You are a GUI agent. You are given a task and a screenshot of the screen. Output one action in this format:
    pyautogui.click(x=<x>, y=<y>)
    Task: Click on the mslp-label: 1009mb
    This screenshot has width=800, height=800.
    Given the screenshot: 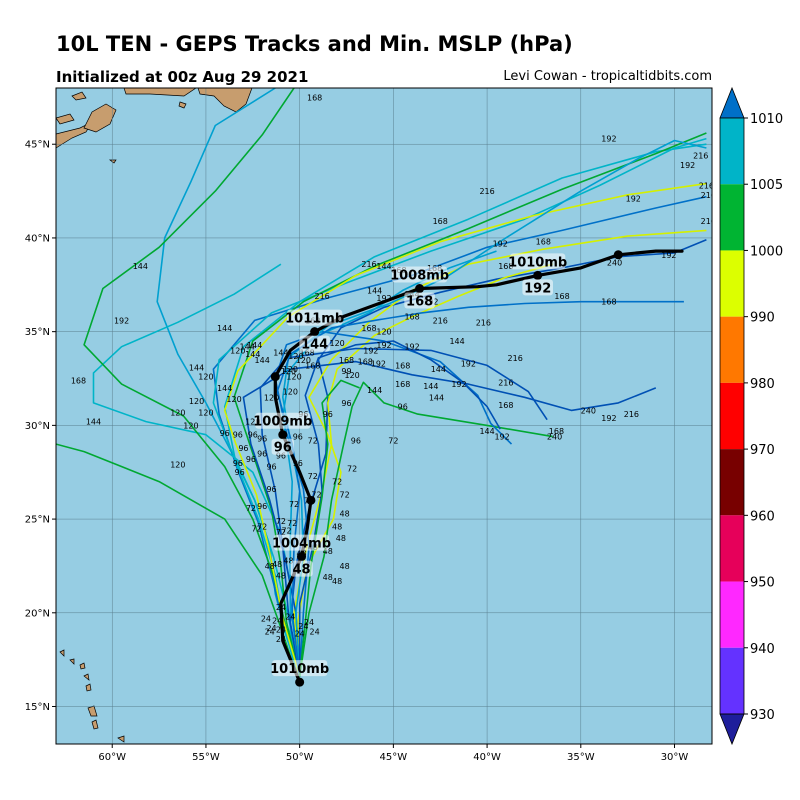 What is the action you would take?
    pyautogui.click(x=282, y=422)
    